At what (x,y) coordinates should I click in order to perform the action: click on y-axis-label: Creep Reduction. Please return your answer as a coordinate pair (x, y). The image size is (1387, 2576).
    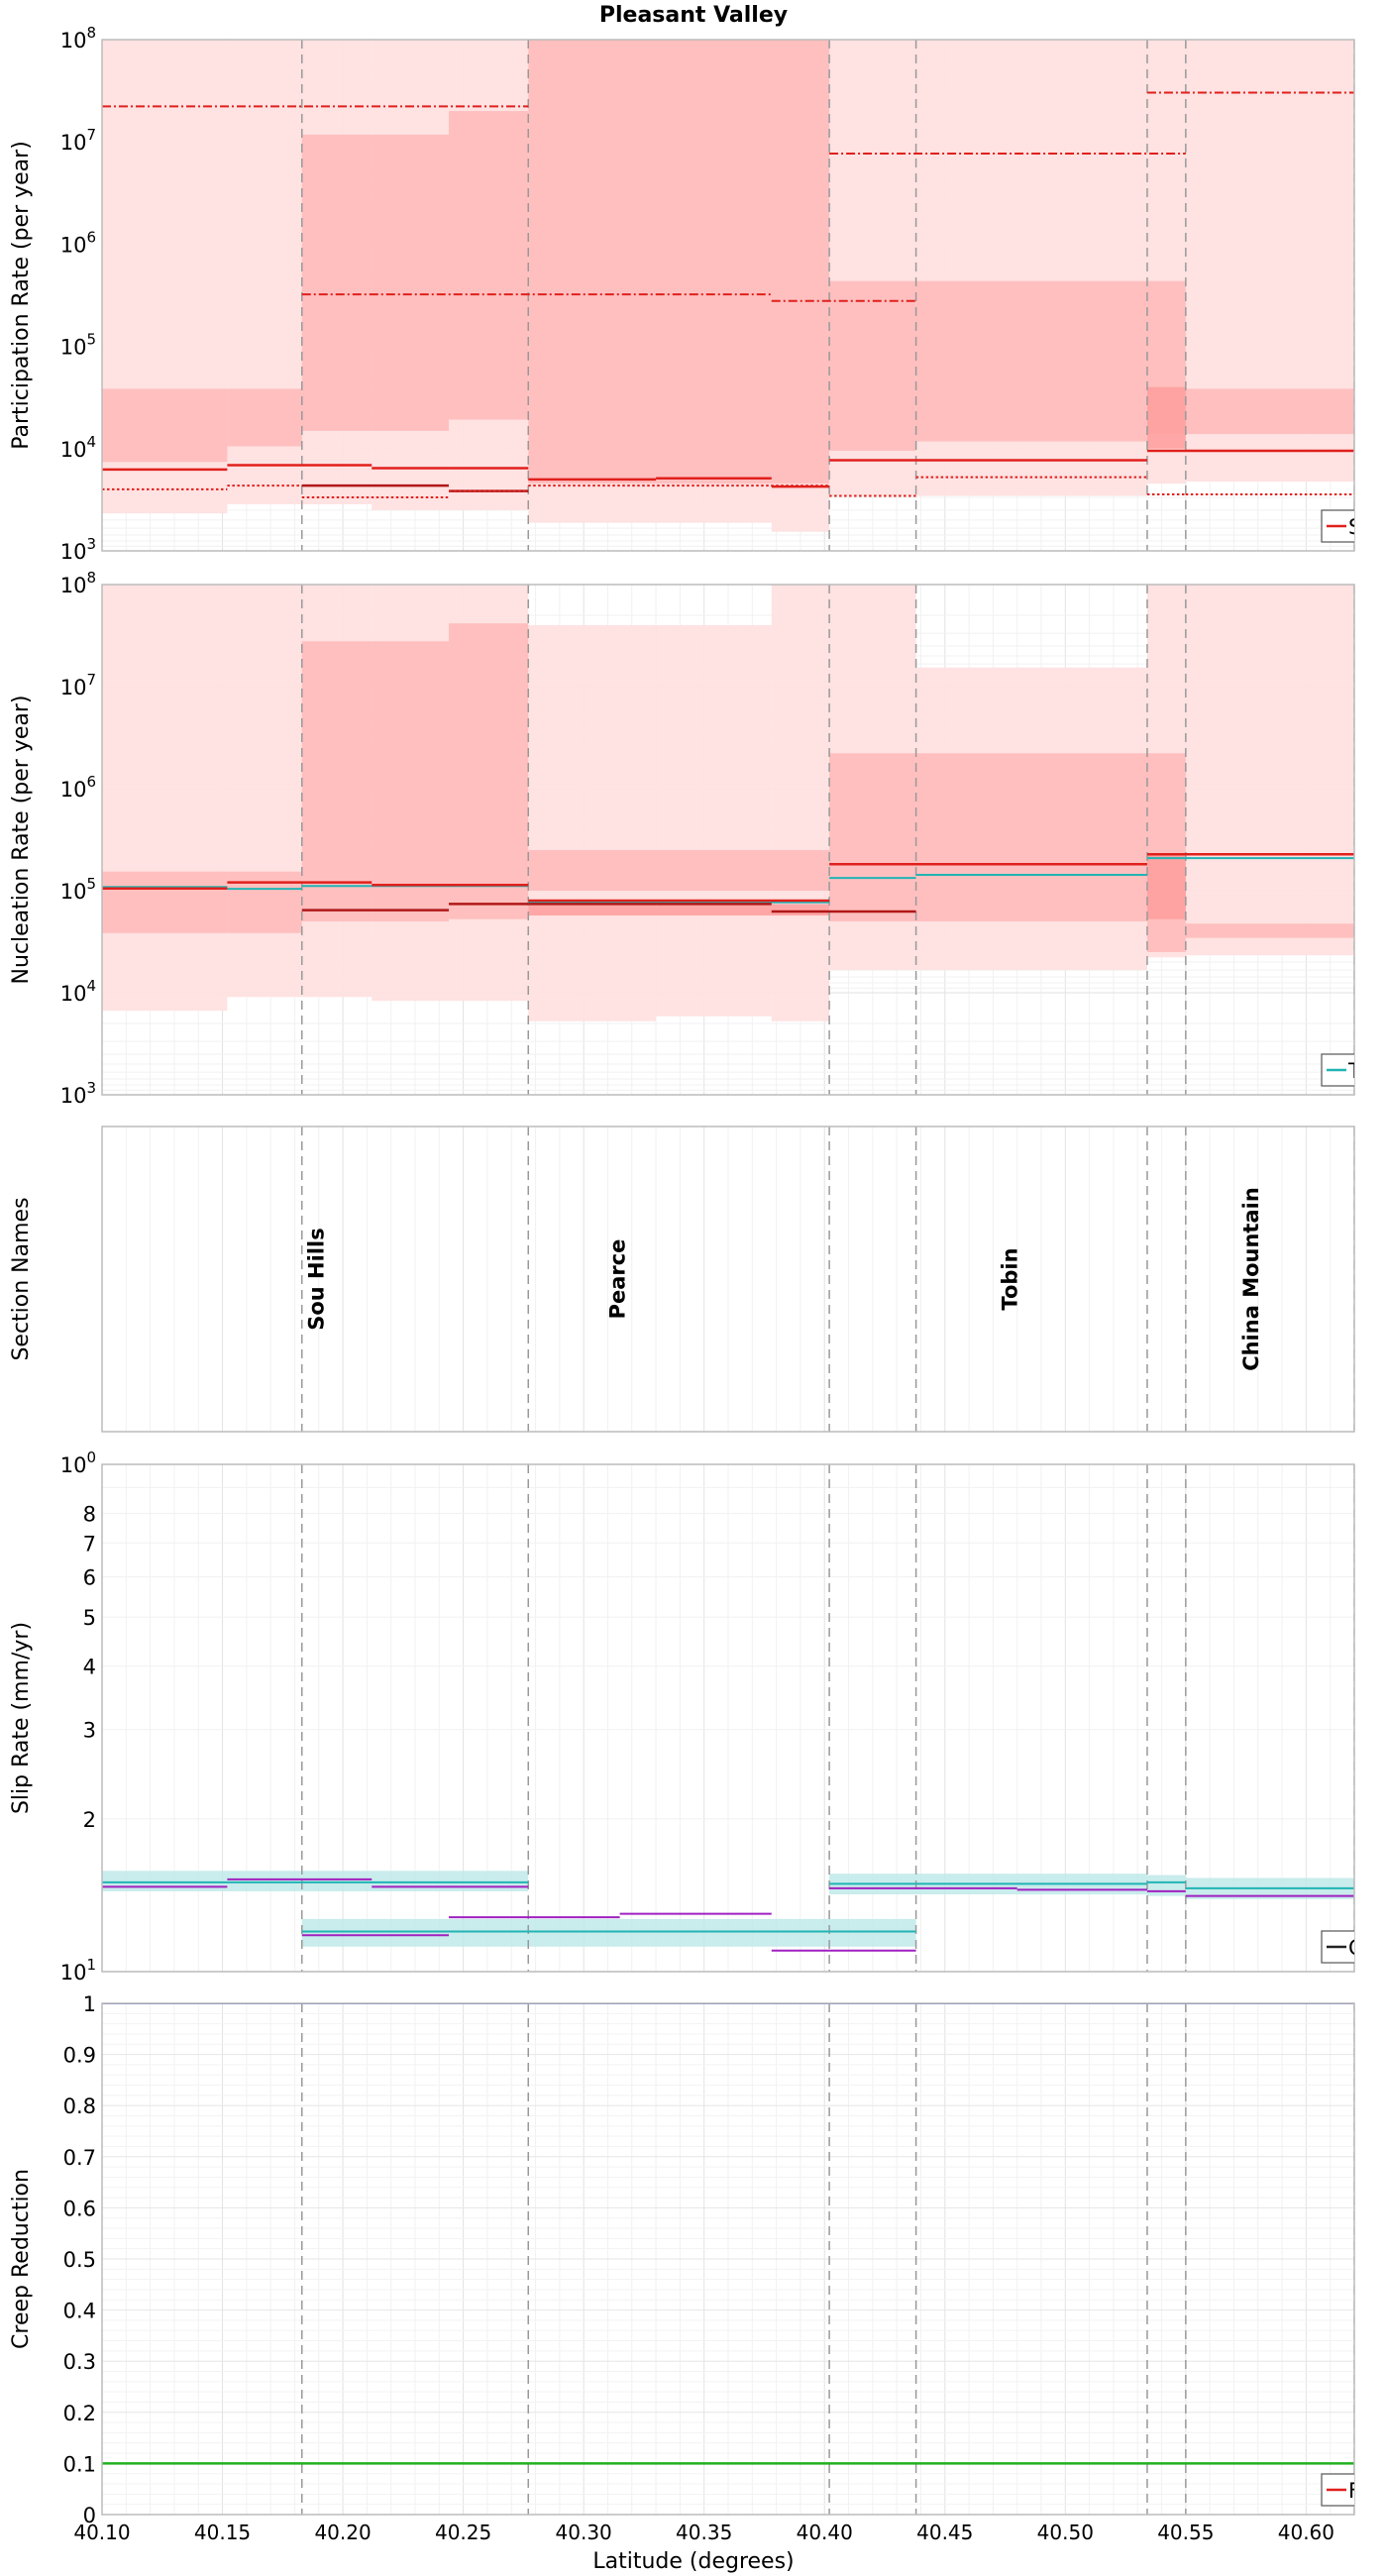
    Looking at the image, I should click on (21, 2259).